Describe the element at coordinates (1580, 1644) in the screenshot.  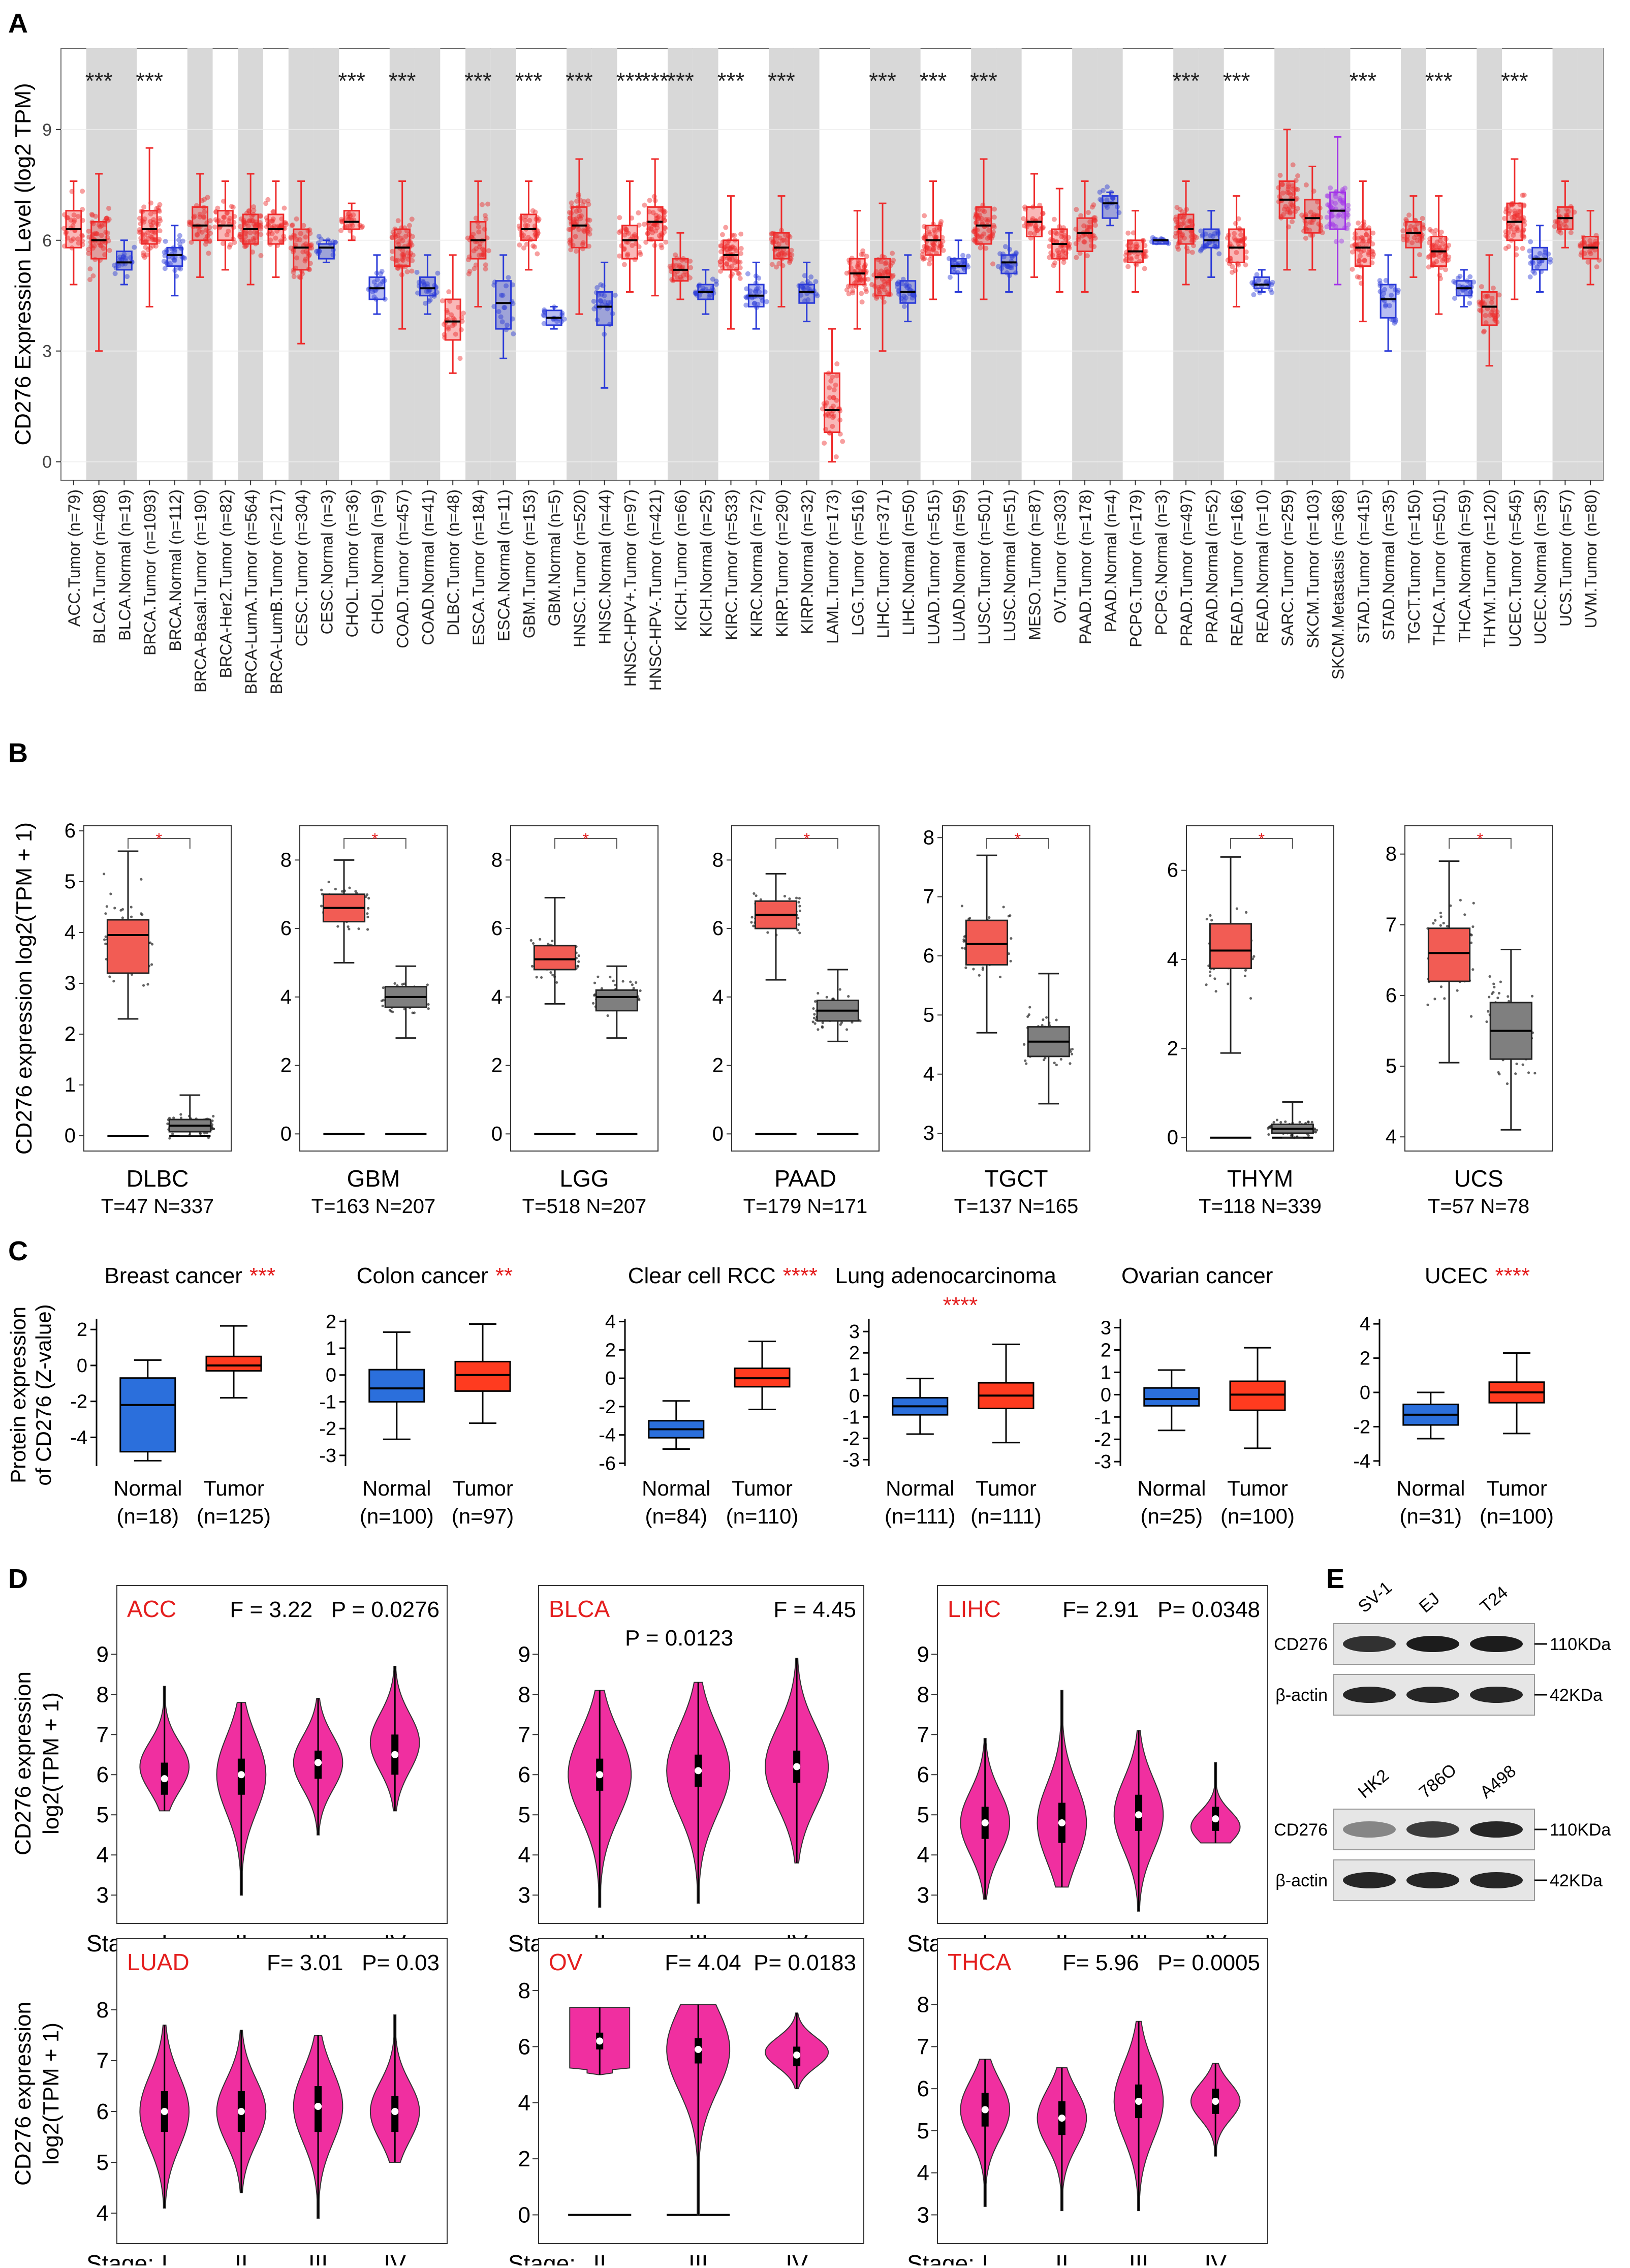
I see `size-marker: 110KDa` at that location.